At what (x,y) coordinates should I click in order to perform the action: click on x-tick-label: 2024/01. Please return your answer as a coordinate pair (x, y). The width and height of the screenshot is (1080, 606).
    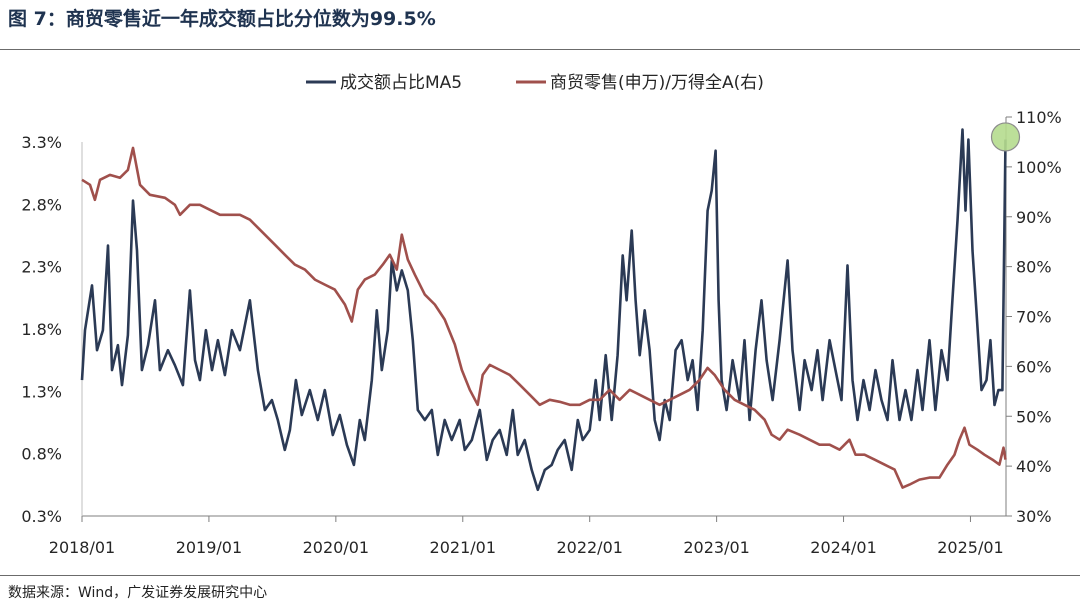
    Looking at the image, I should click on (843, 547).